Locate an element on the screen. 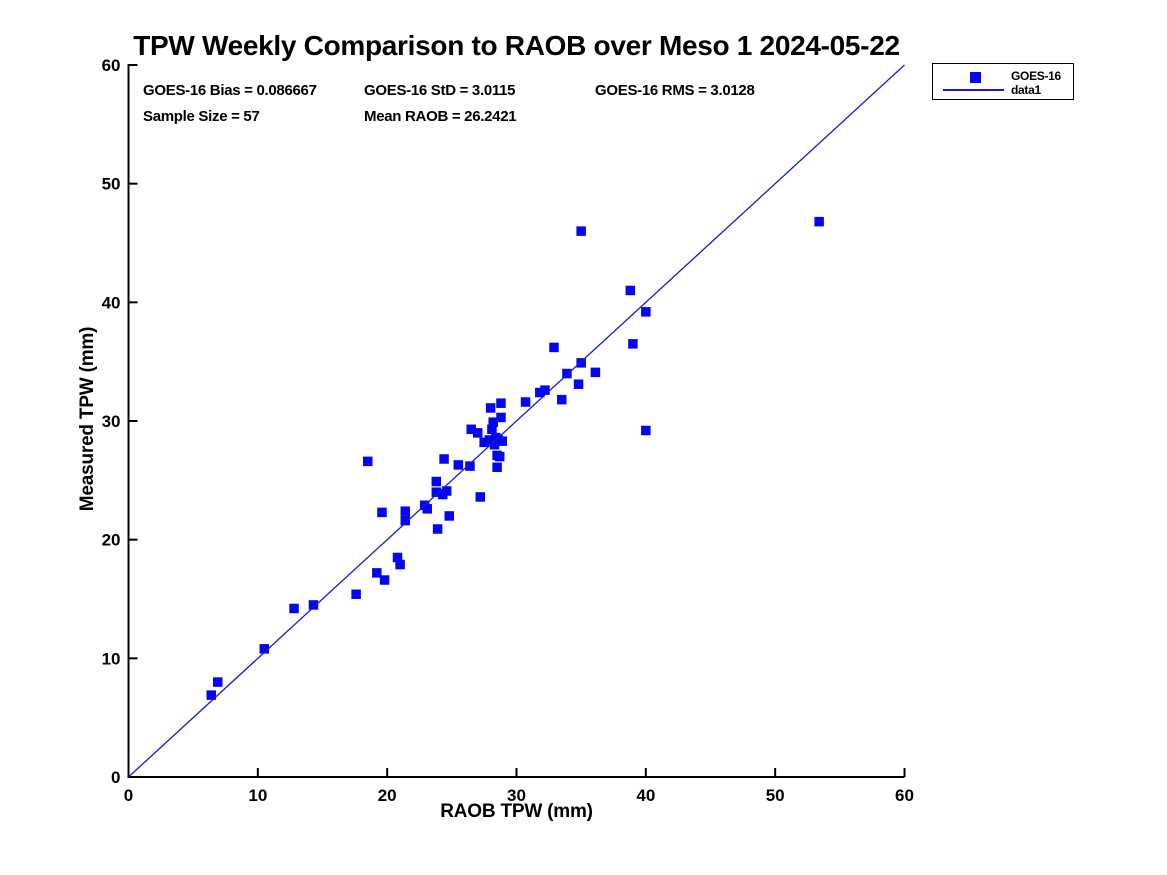 This screenshot has height=875, width=1167. y-tick-label: 60 is located at coordinates (111, 65).